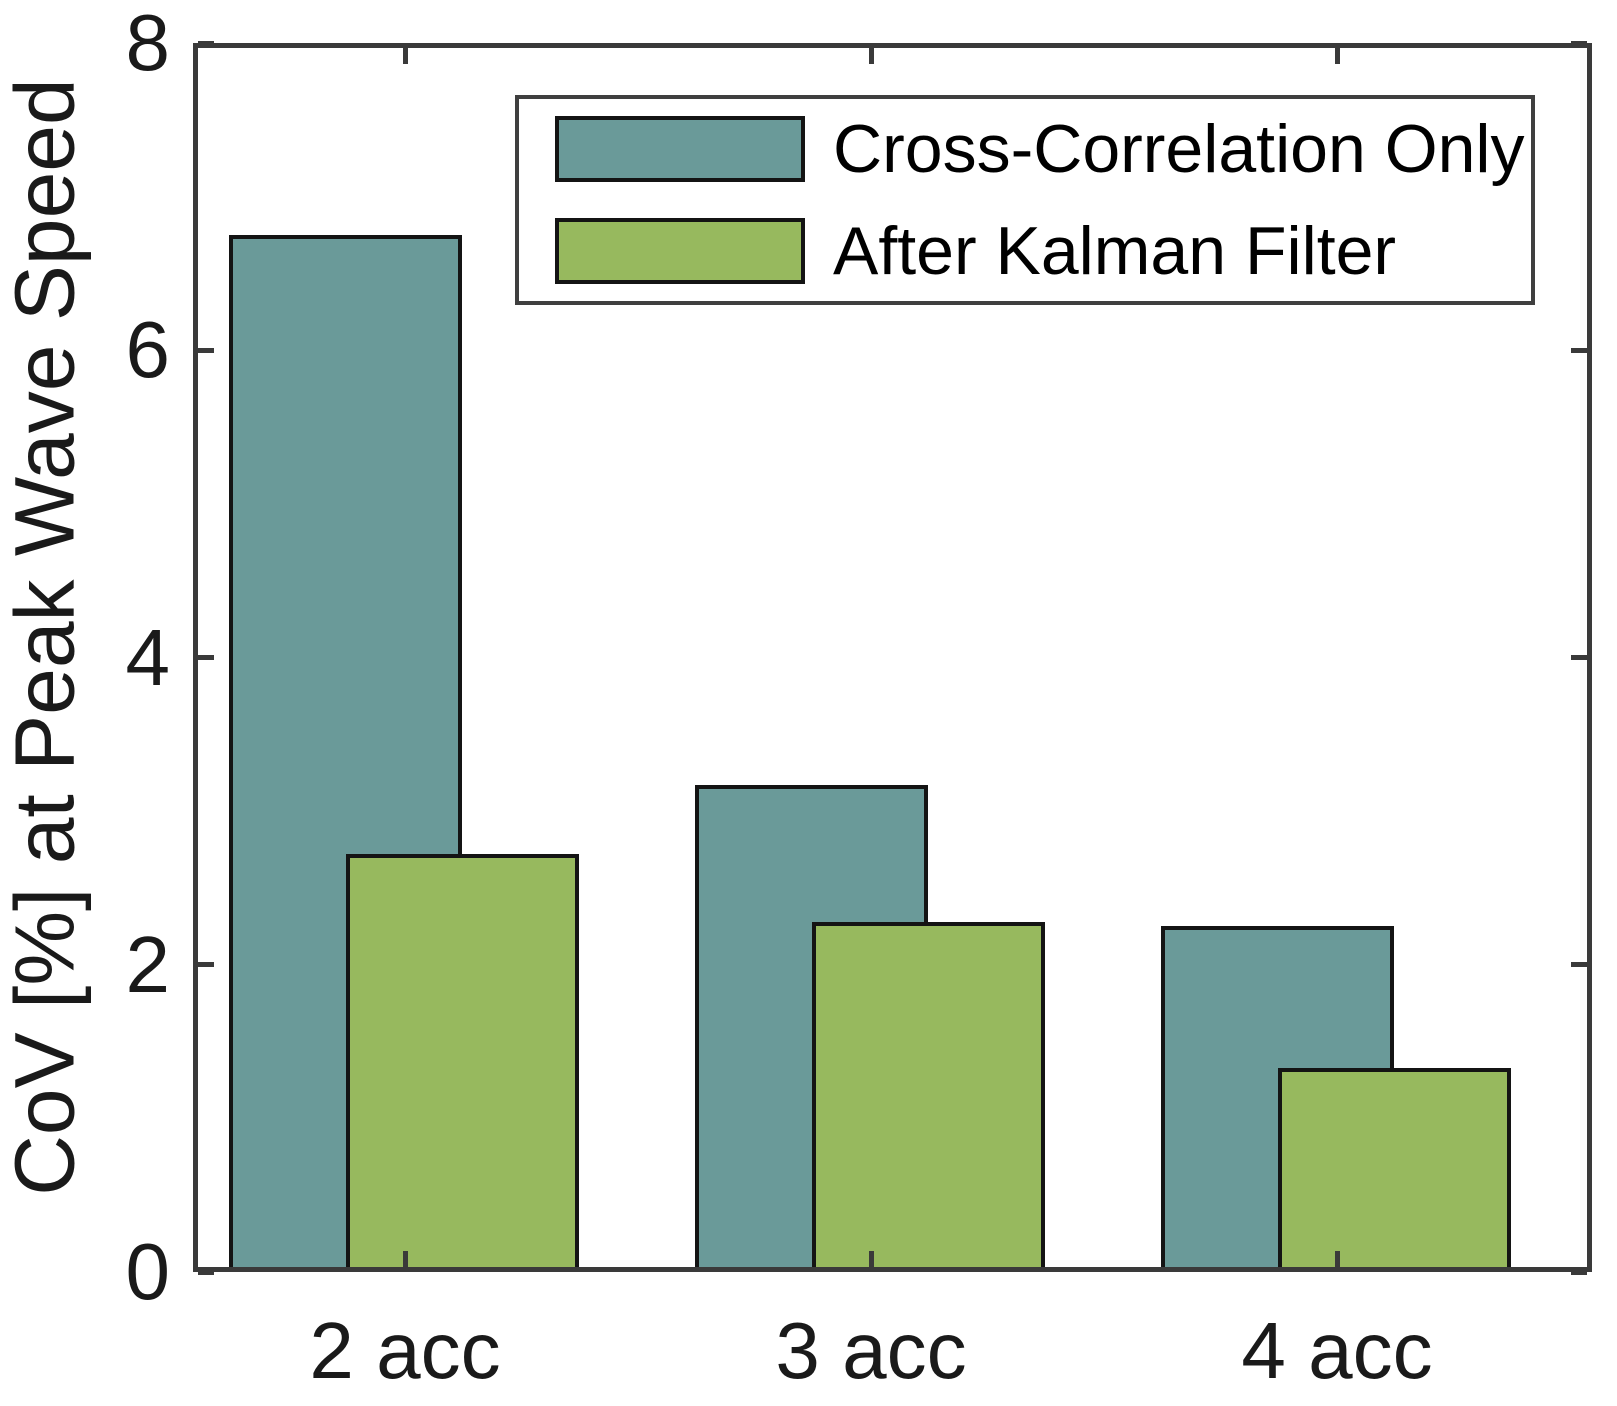 This screenshot has height=1406, width=1617. What do you see at coordinates (148, 43) in the screenshot?
I see `y-tick-label-8: 8` at bounding box center [148, 43].